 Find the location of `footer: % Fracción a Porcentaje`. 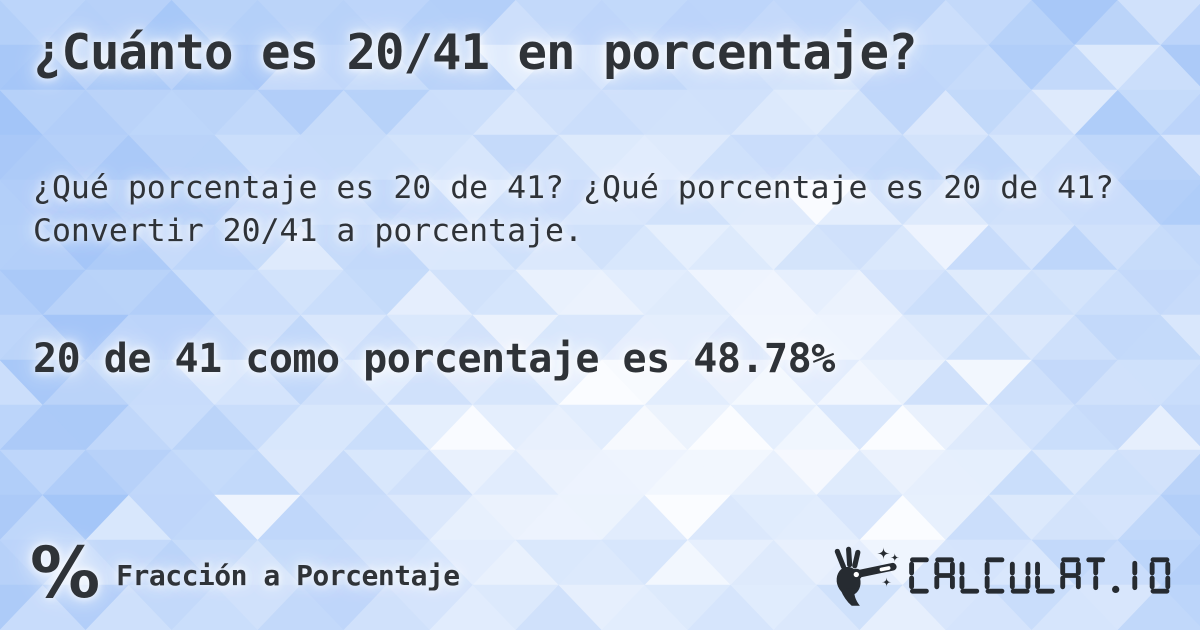

footer: % Fracción a Porcentaje is located at coordinates (601, 575).